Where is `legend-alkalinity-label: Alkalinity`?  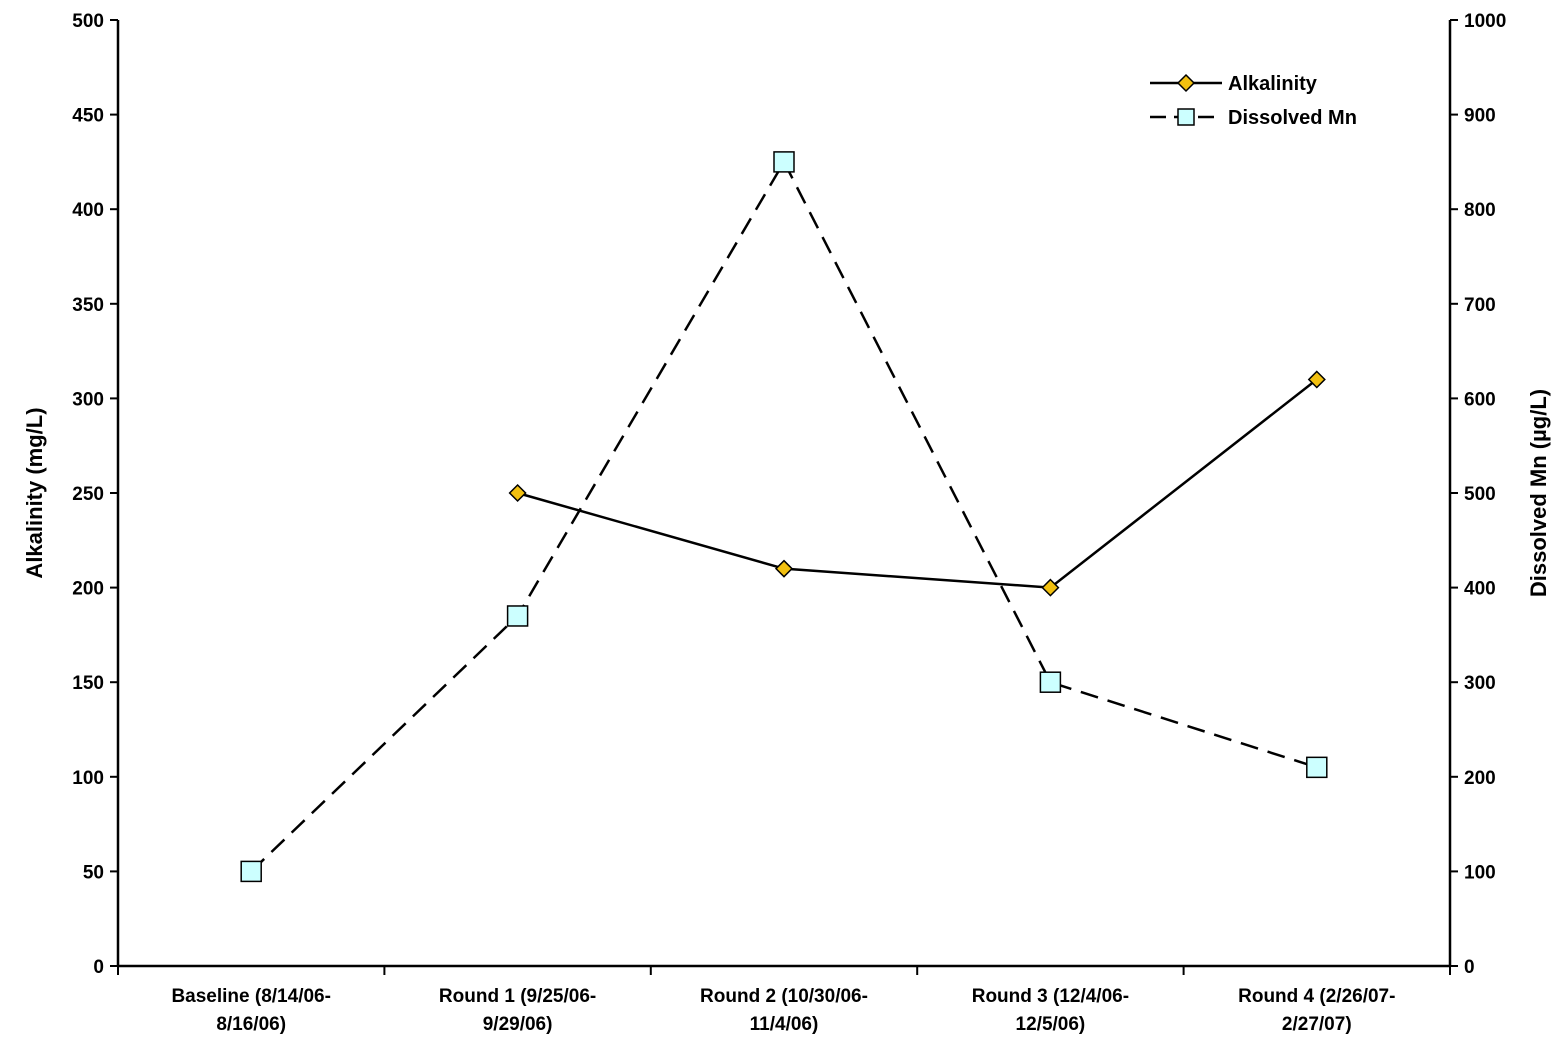 legend-alkalinity-label: Alkalinity is located at coordinates (1273, 84).